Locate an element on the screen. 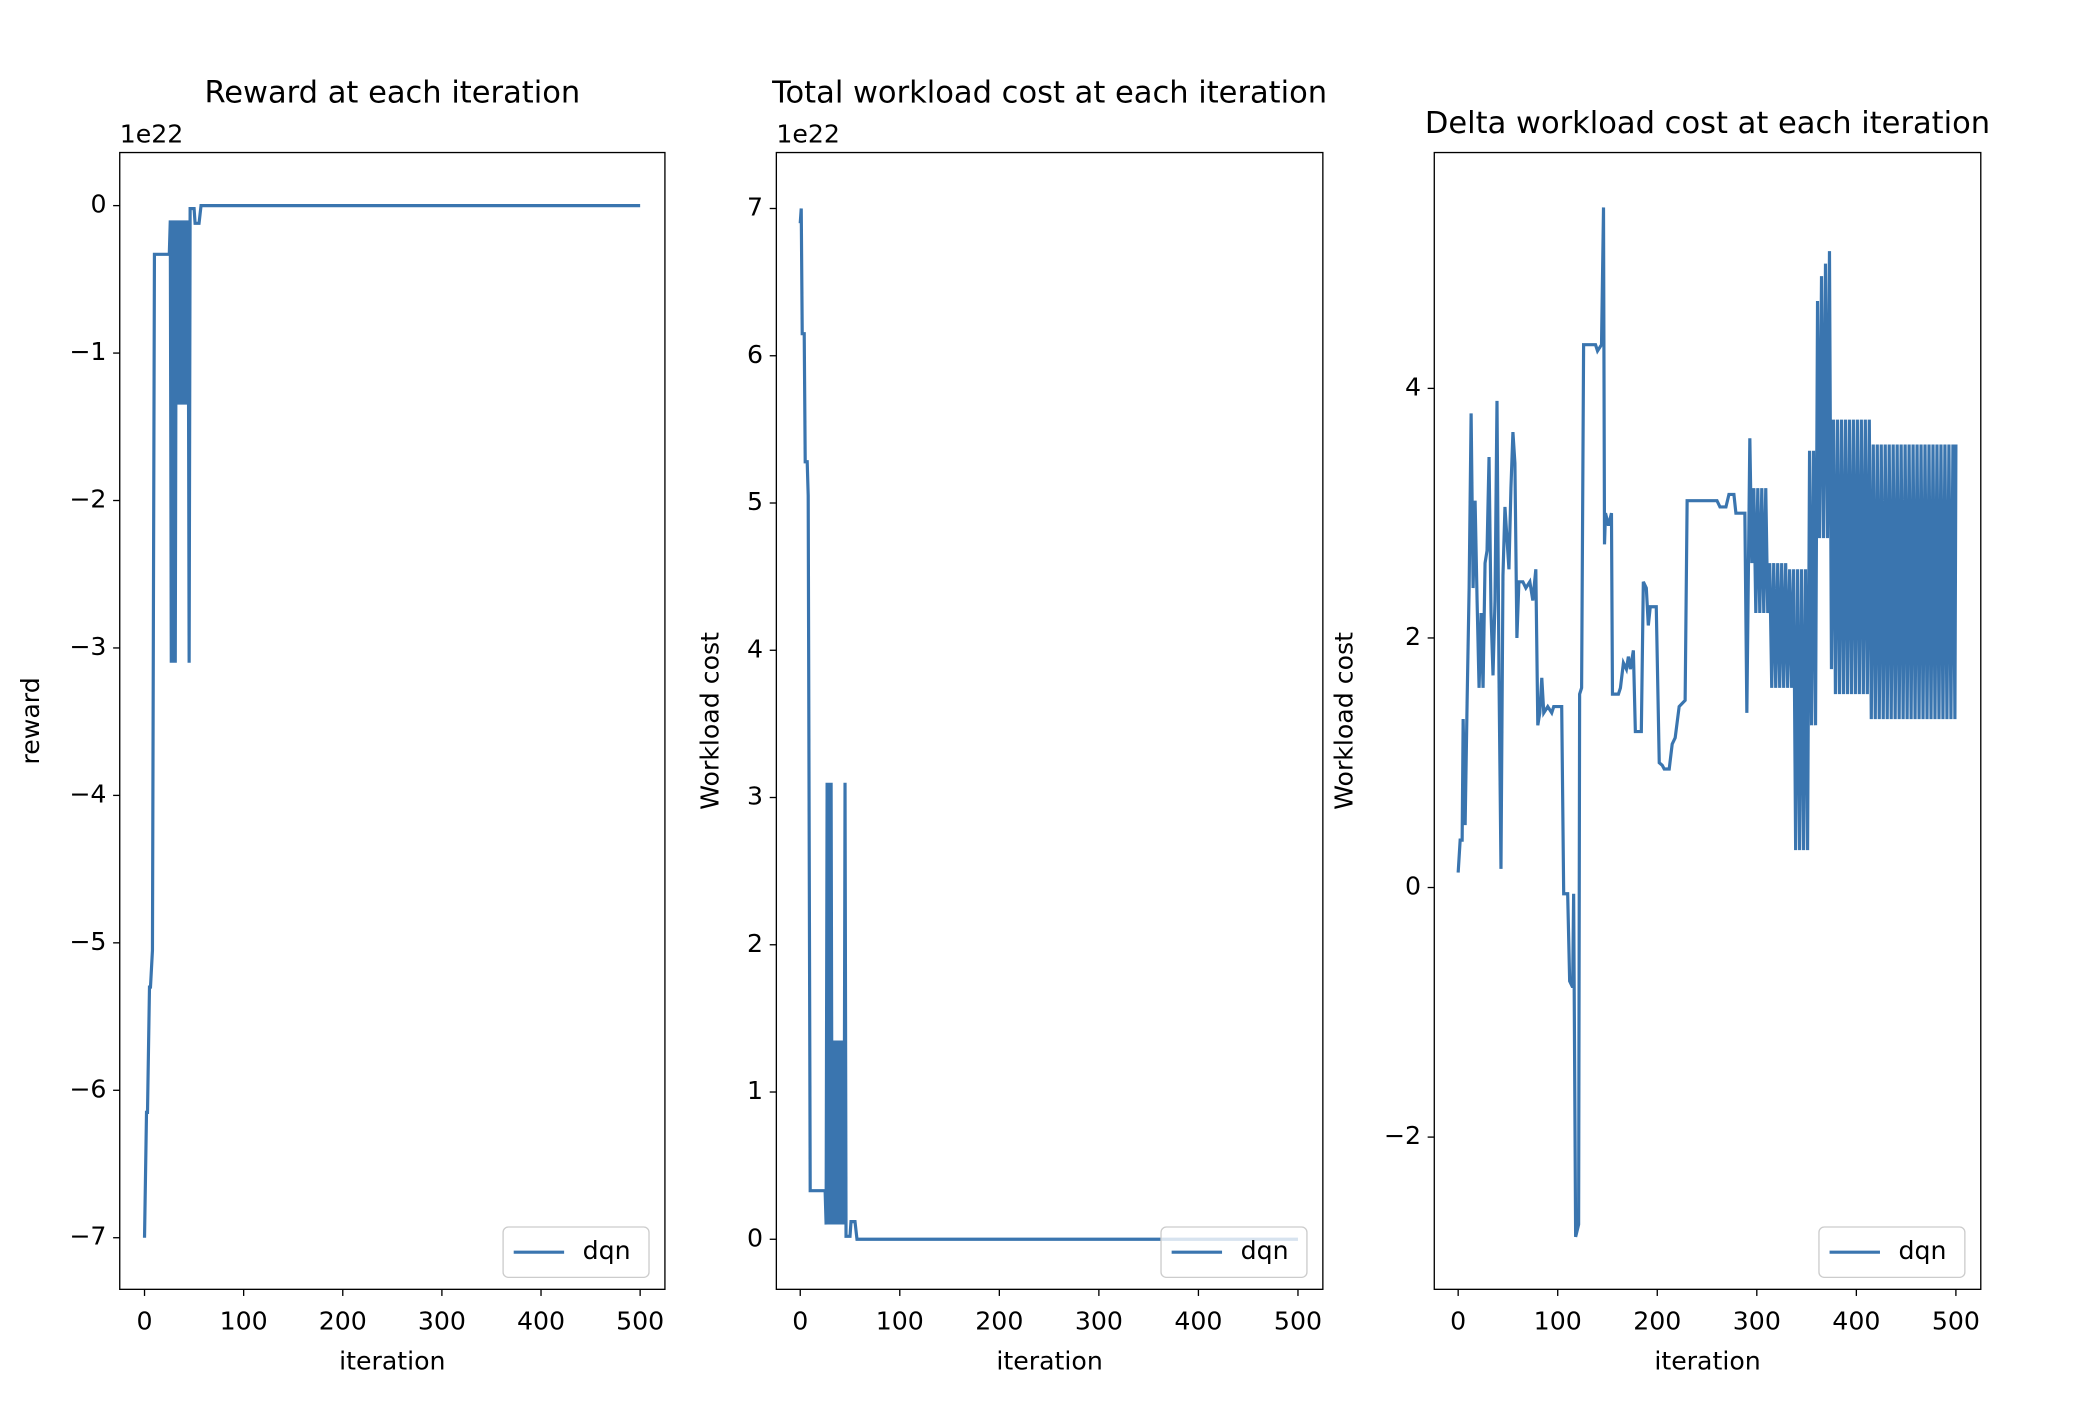 The height and width of the screenshot is (1418, 2074). y-tick-label: 5 is located at coordinates (755, 501).